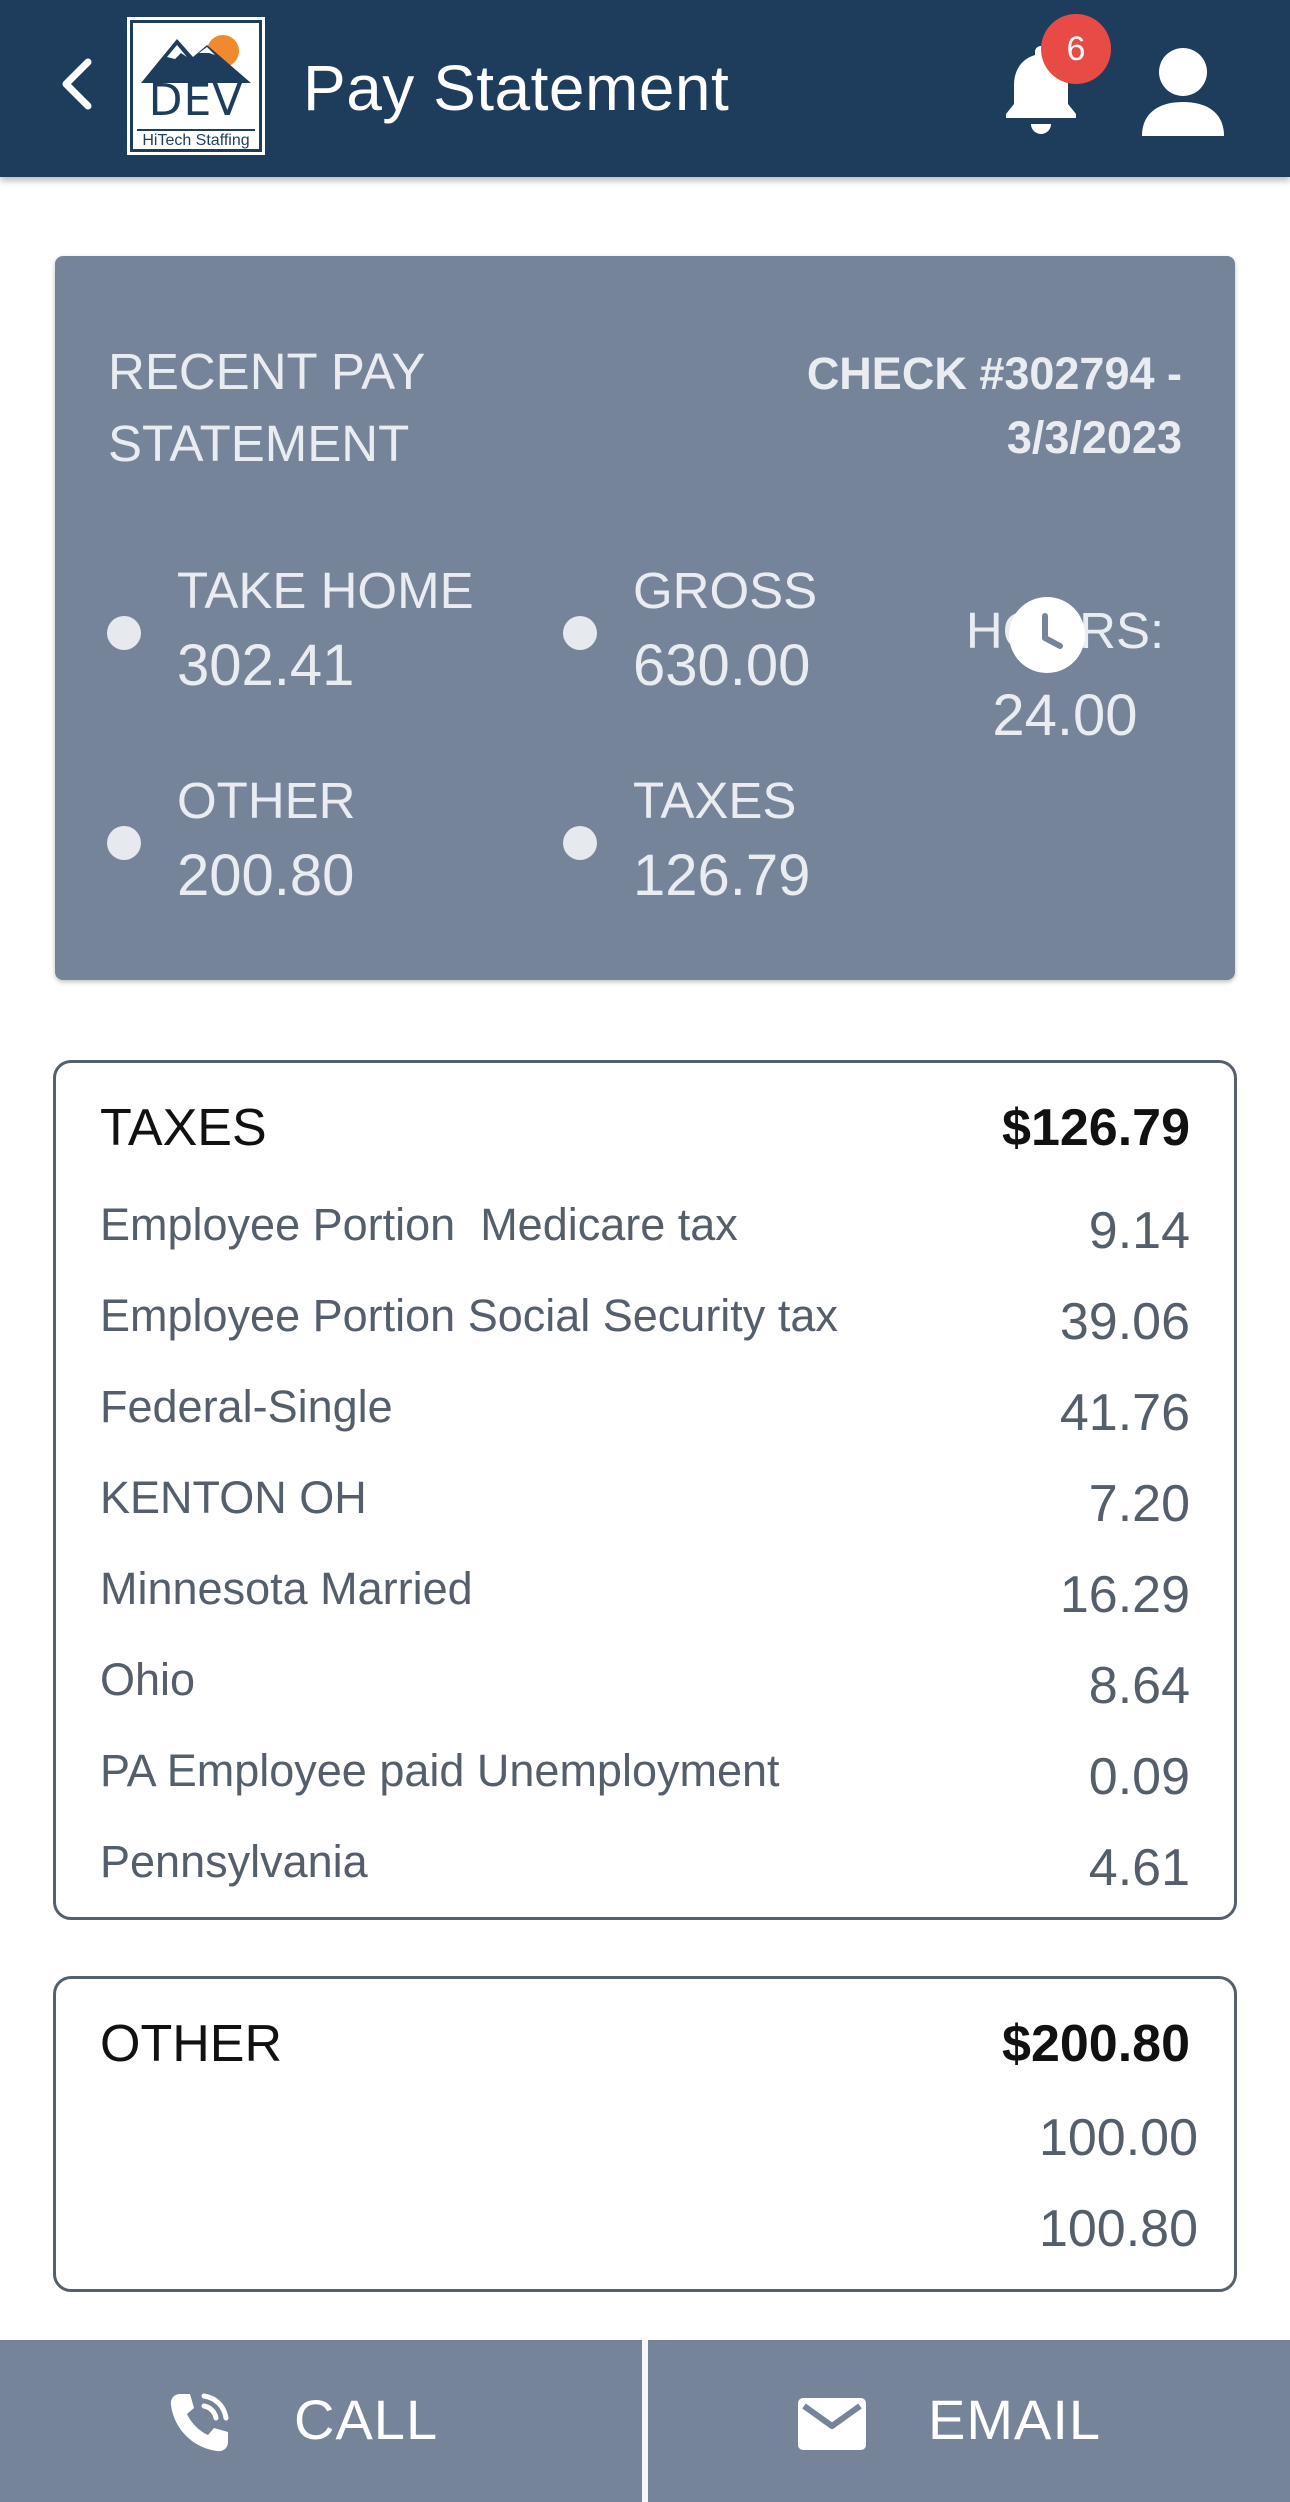 The width and height of the screenshot is (1290, 2502). I want to click on list-item: 100.80, so click(649, 2228).